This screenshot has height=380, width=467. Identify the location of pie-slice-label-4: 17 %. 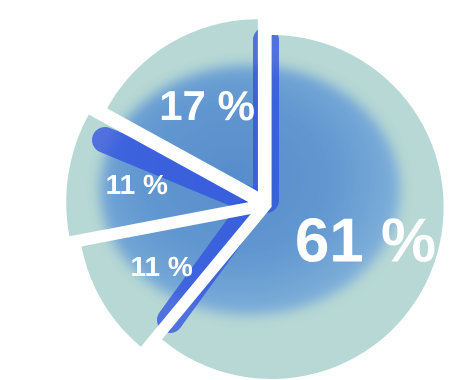
(207, 105).